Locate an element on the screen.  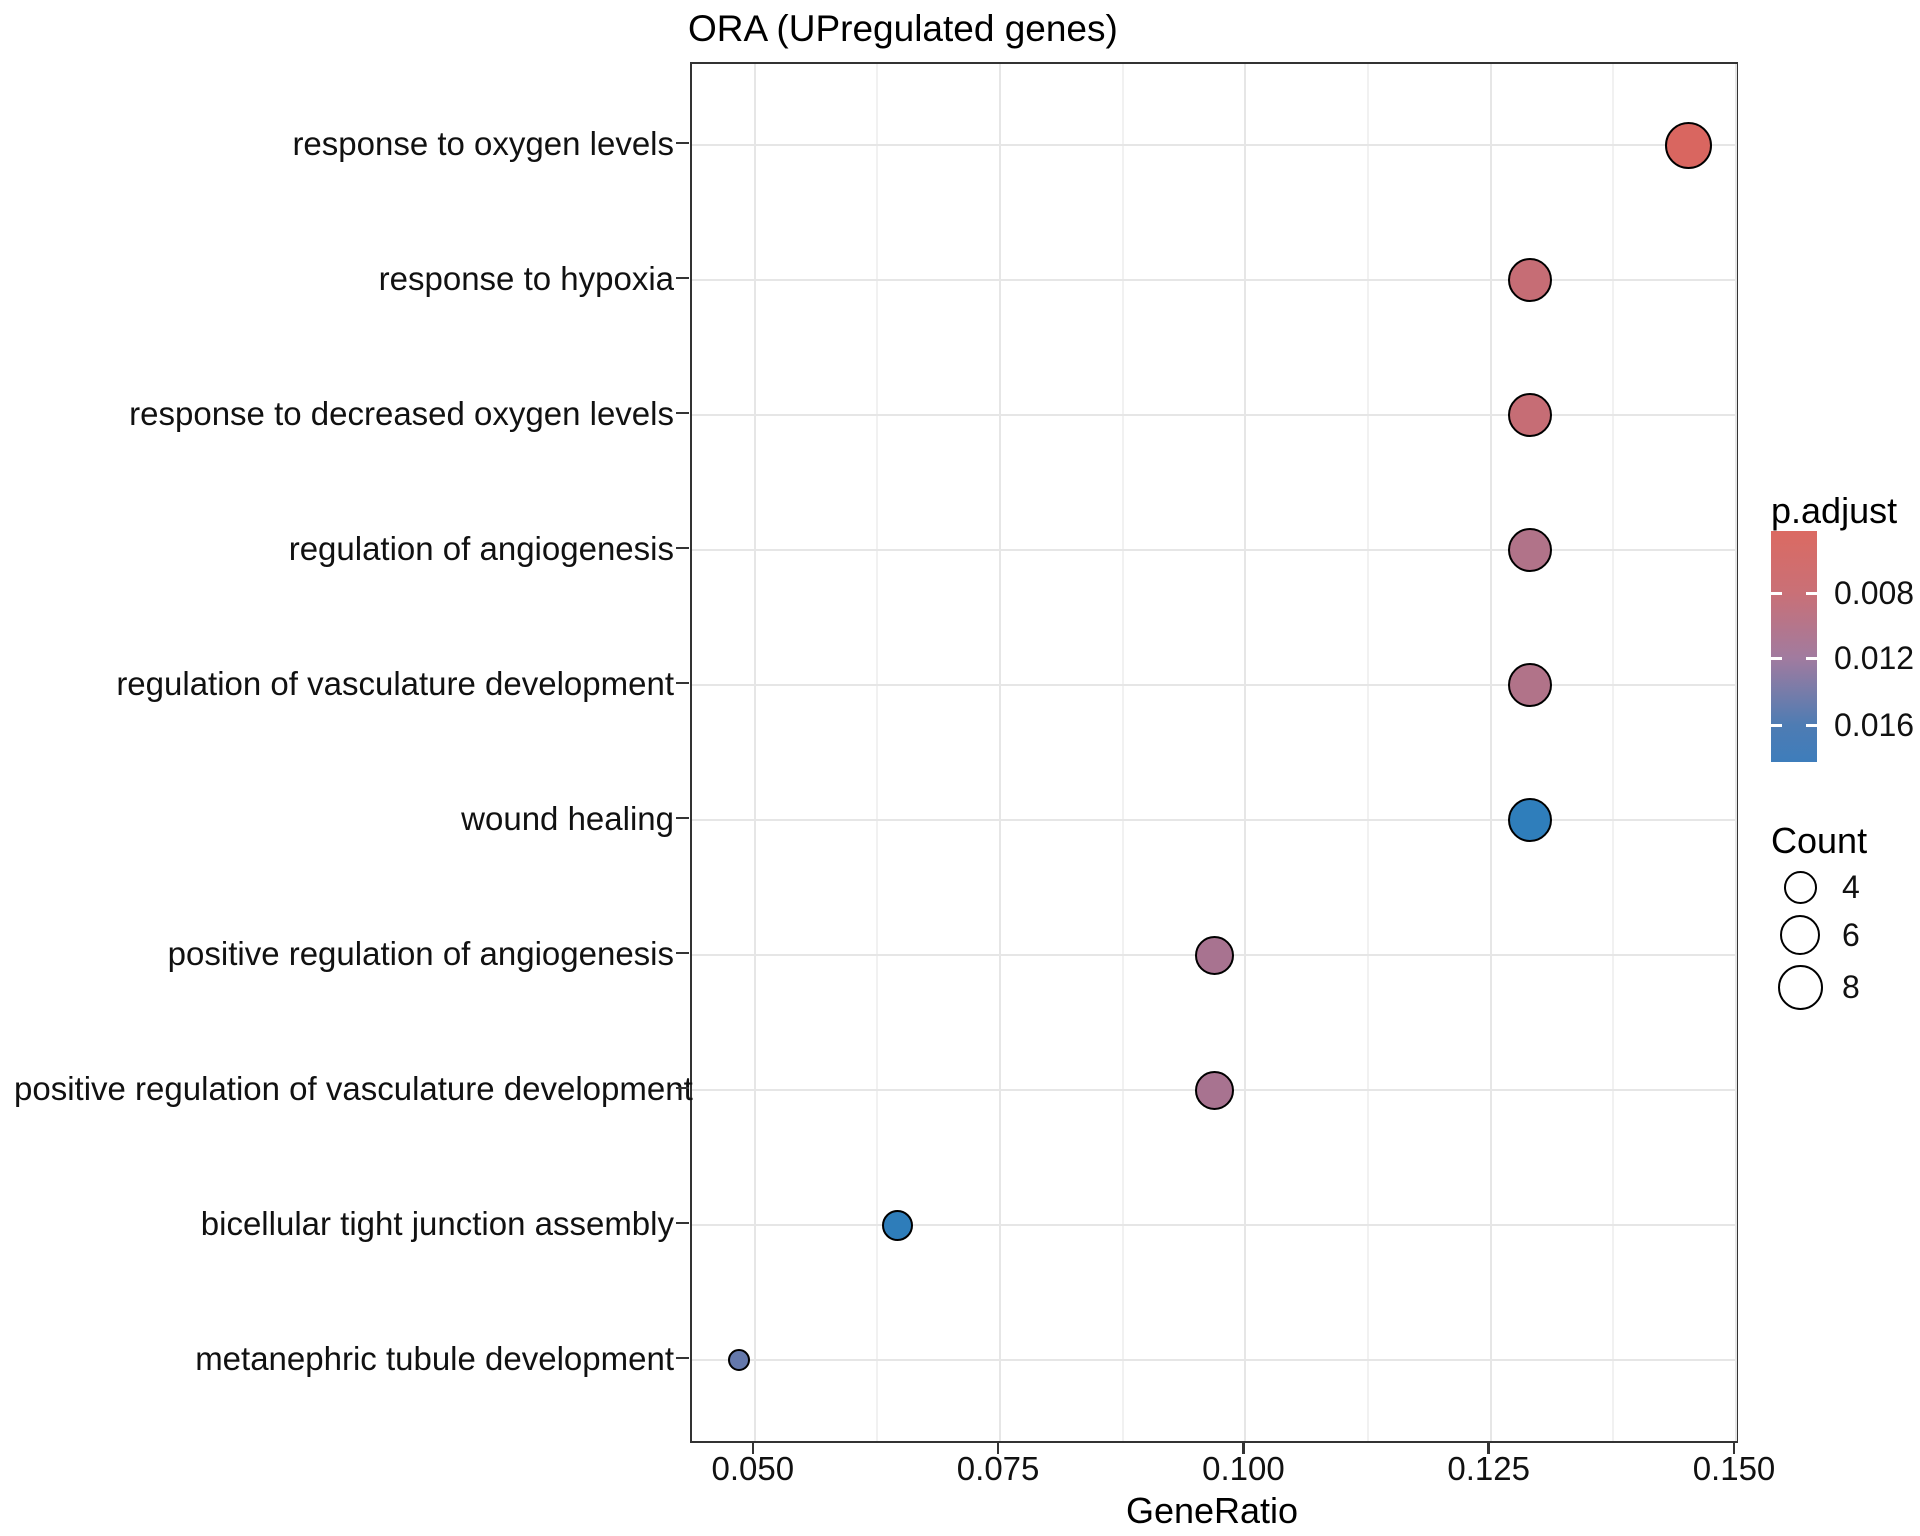
y-axis-label: wound healing is located at coordinates (567, 818).